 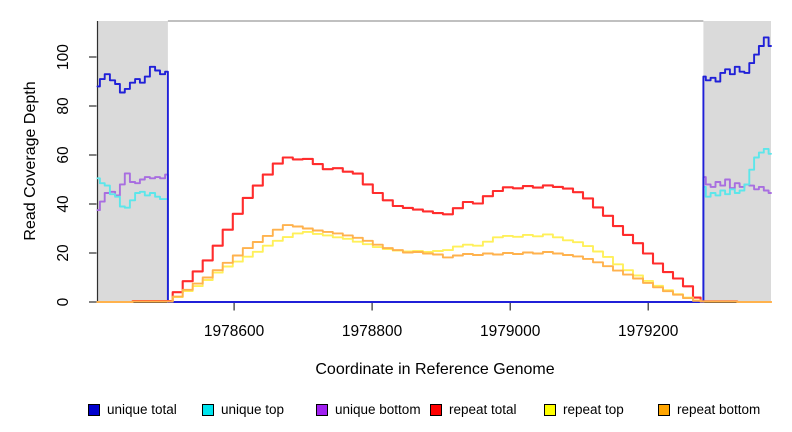 What do you see at coordinates (63, 57) in the screenshot?
I see `y-tick-label: 100` at bounding box center [63, 57].